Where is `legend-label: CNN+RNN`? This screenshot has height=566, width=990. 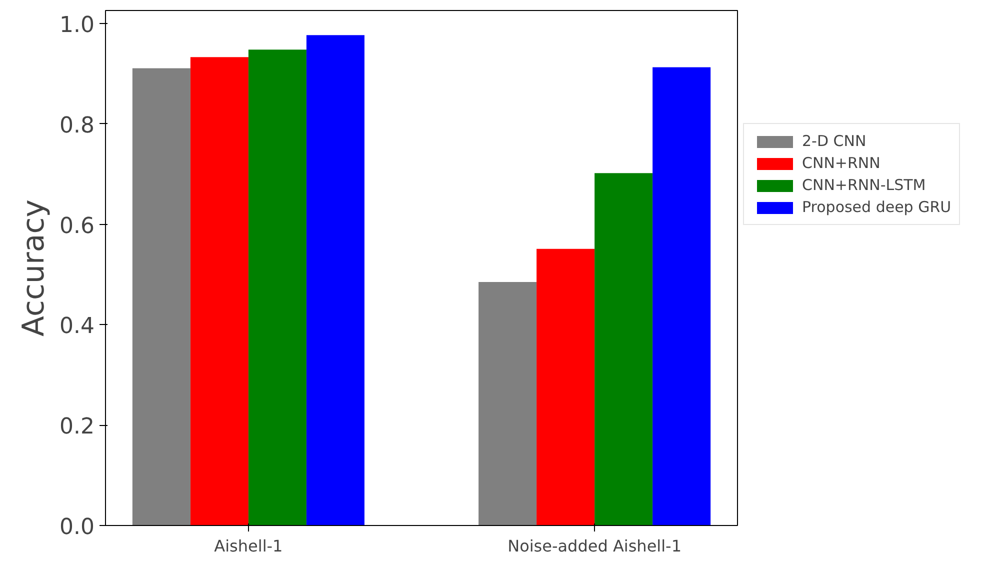
legend-label: CNN+RNN is located at coordinates (841, 163).